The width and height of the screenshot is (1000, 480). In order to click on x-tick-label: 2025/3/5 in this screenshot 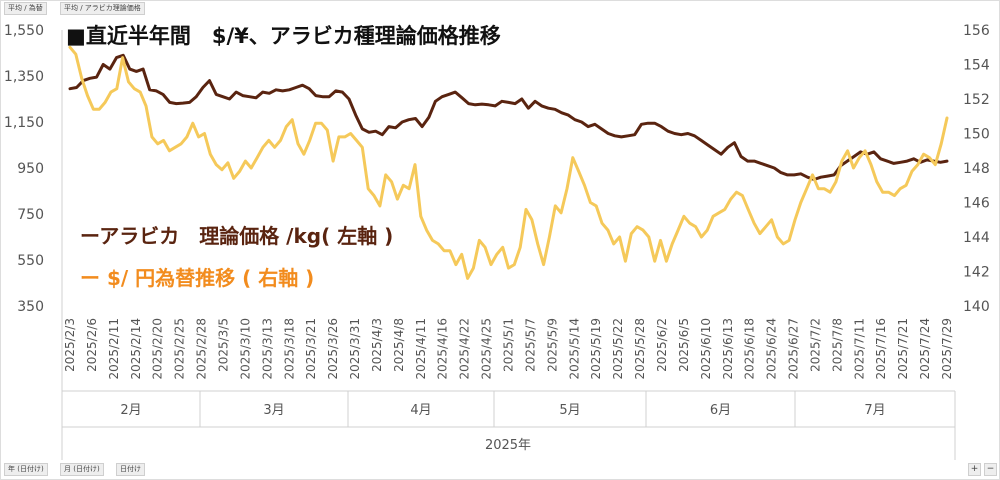, I will do `click(223, 345)`.